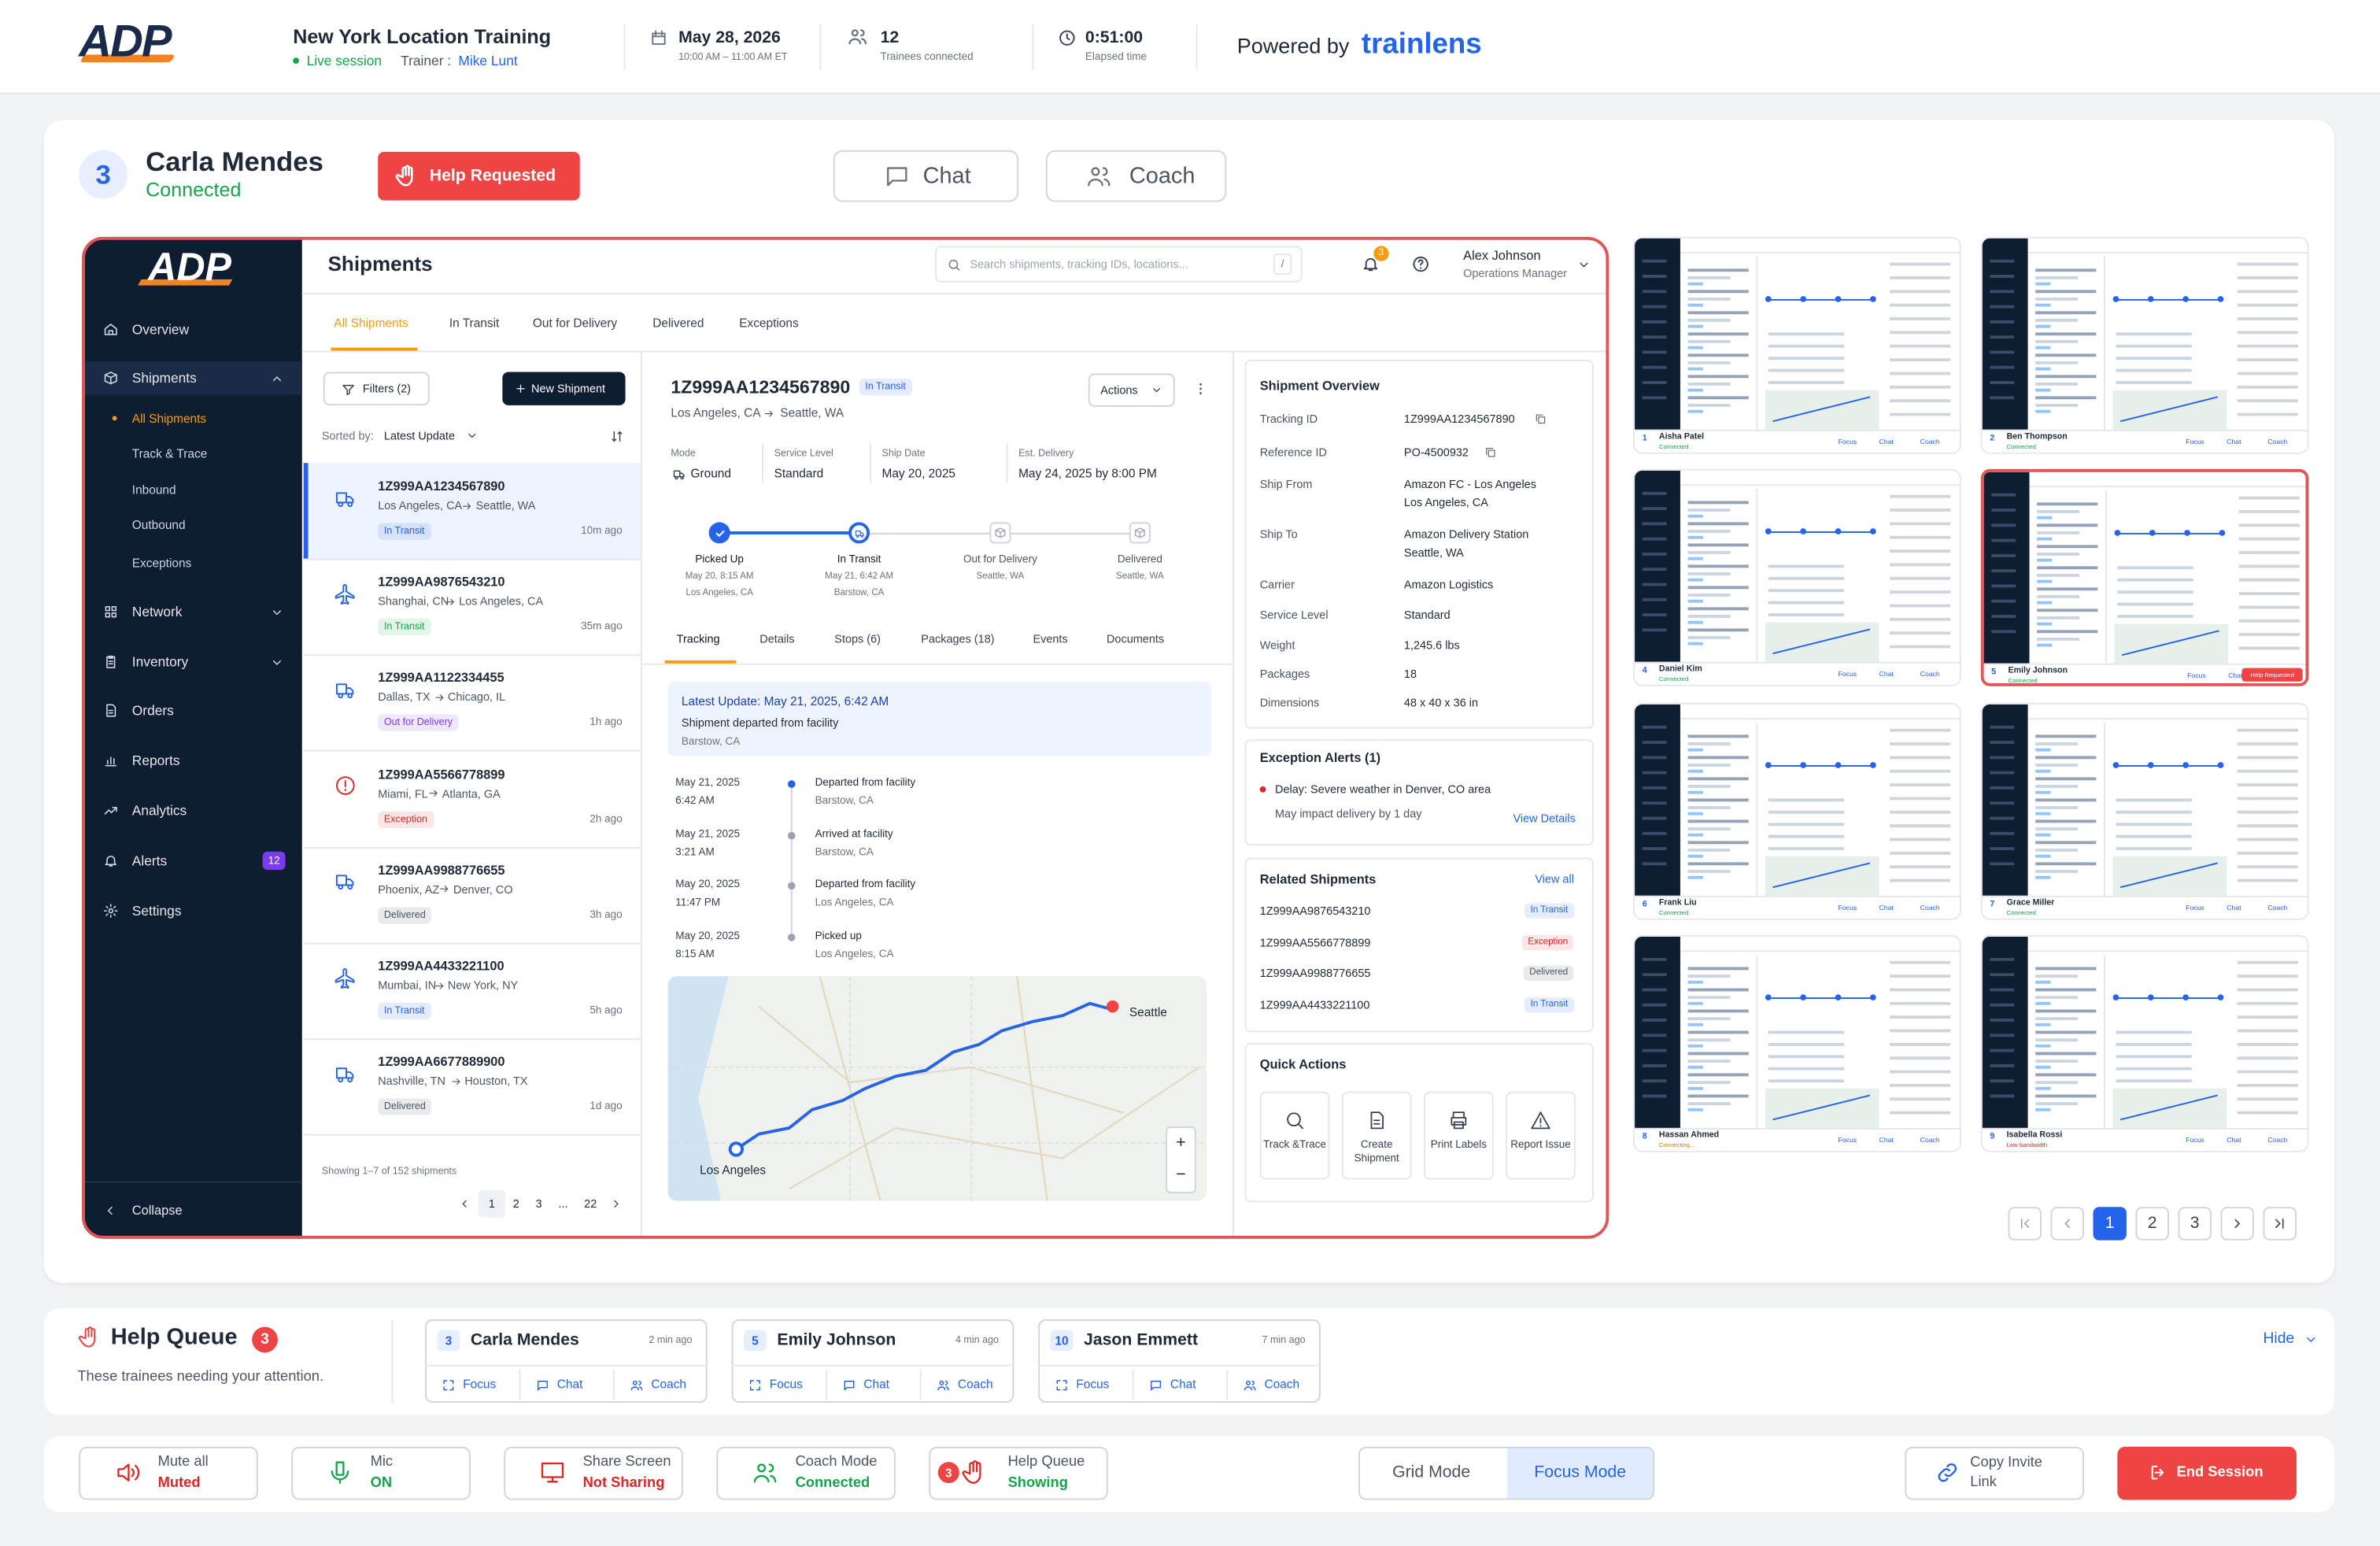  Describe the element at coordinates (441, 870) in the screenshot. I see `shipment-id: 1Z999AA9988776655` at that location.